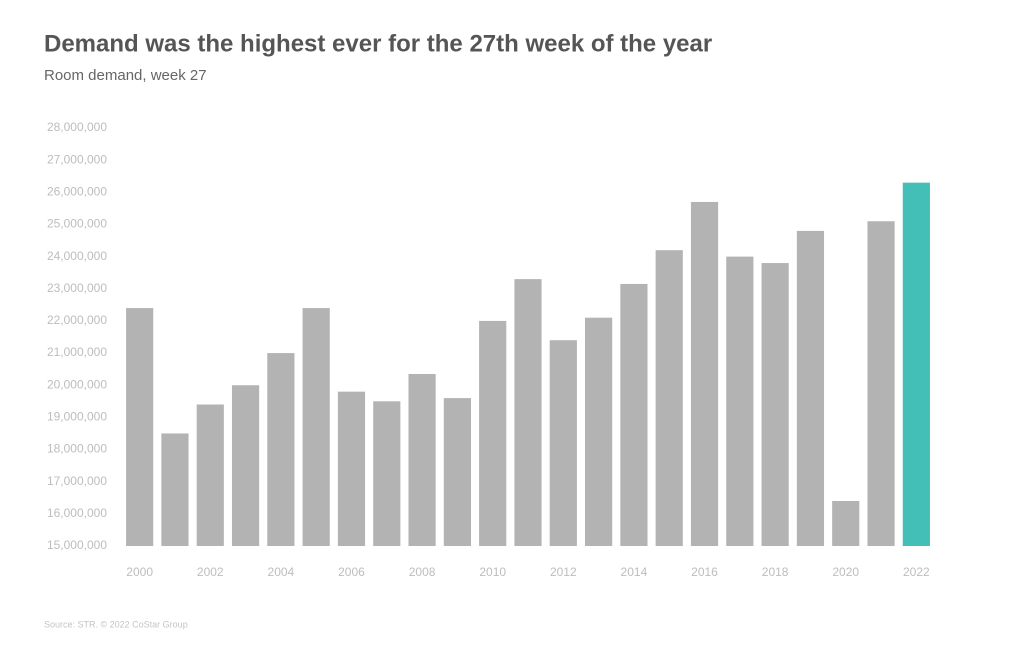 The height and width of the screenshot is (668, 1024). I want to click on x-tick-label: 2002, so click(210, 572).